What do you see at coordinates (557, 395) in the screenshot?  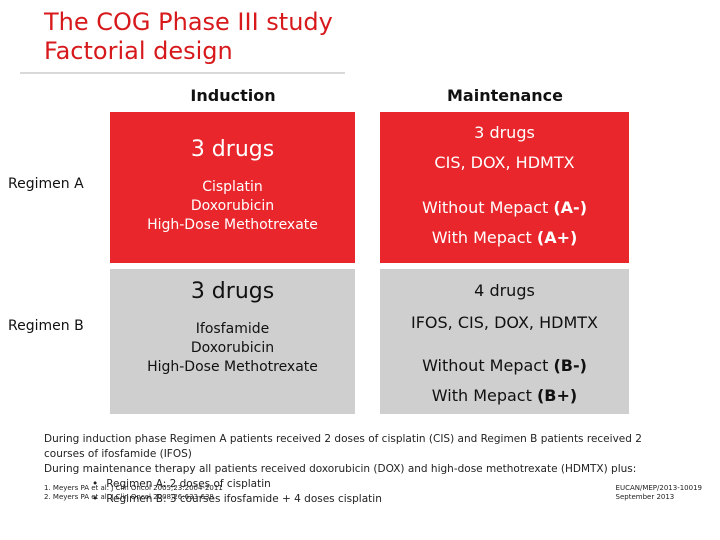 I see `regimen-b-code-2: (B+)` at bounding box center [557, 395].